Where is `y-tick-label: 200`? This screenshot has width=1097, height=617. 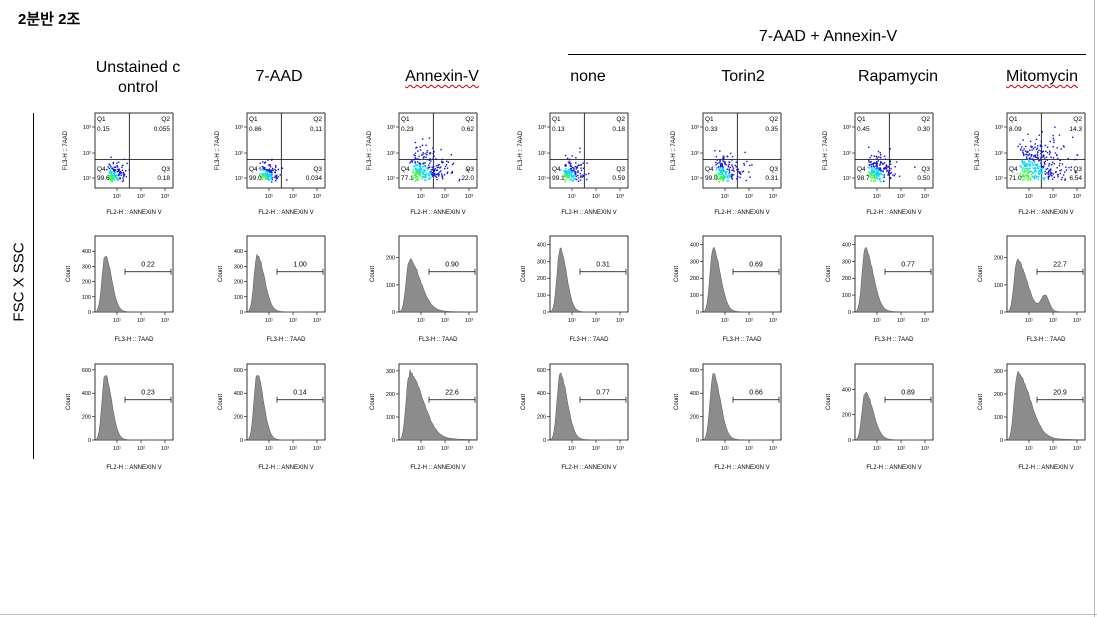
y-tick-label: 200 is located at coordinates (86, 283).